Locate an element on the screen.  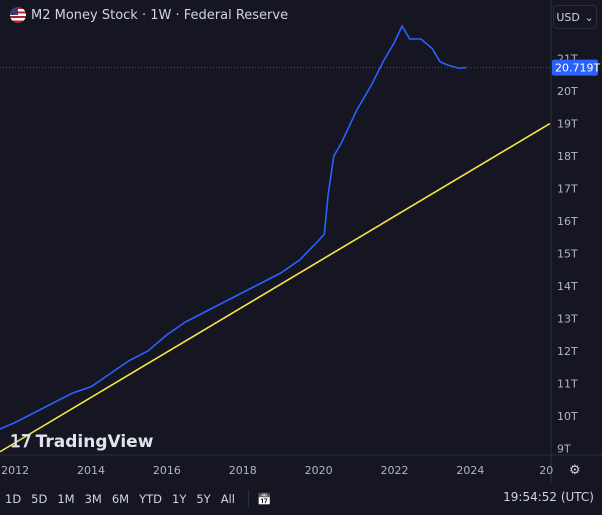
y-tick-label: 11T is located at coordinates (567, 384).